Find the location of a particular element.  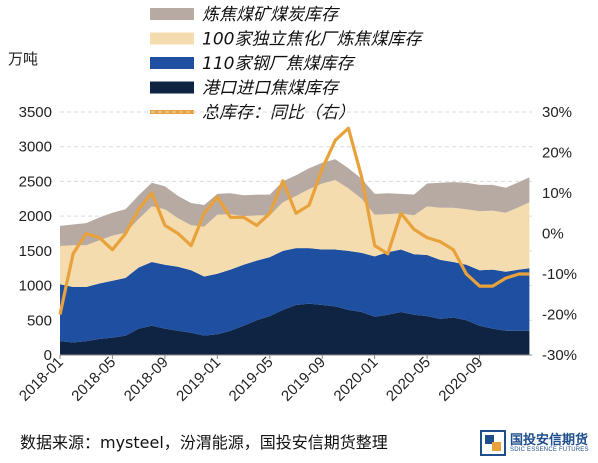

x-tick-6: 2020-01 is located at coordinates (356, 379).